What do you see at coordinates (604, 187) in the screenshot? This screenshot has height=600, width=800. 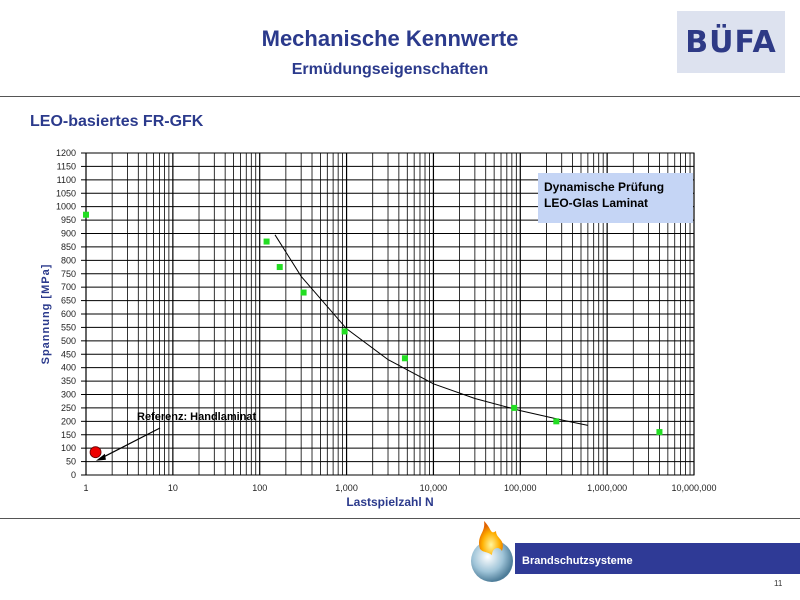 I see `legend-line: Dynamische Prüfung` at bounding box center [604, 187].